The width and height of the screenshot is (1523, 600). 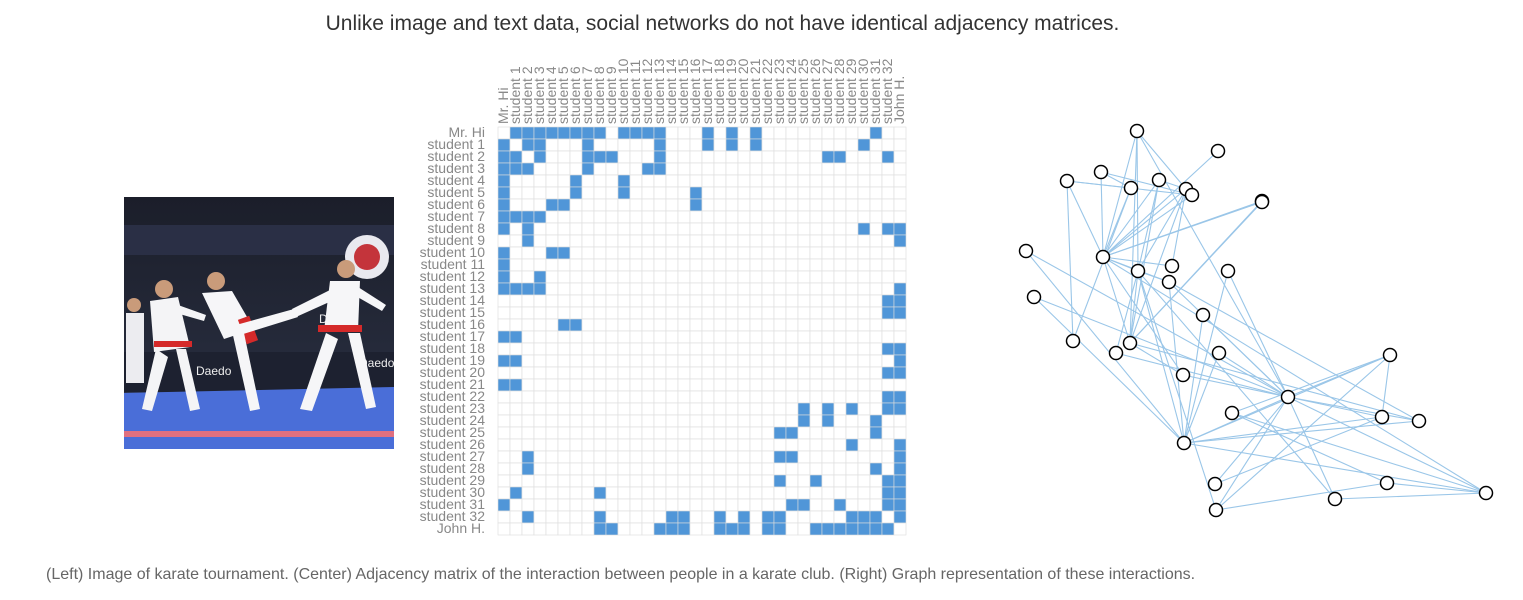 I want to click on matrix-column-label: student 2, so click(x=527, y=95).